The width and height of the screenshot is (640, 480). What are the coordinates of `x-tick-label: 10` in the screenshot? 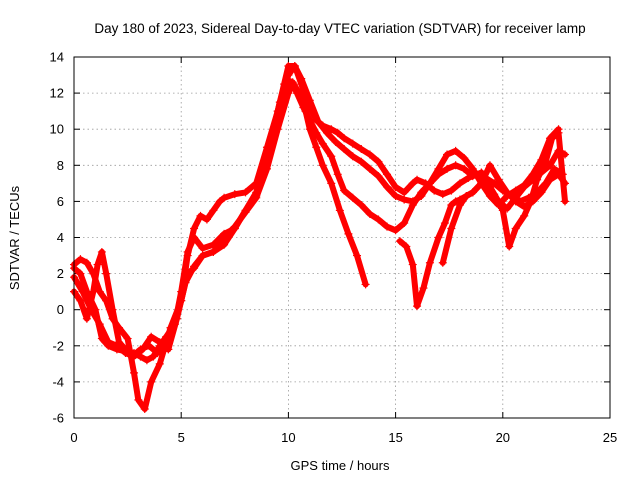 It's located at (288, 437).